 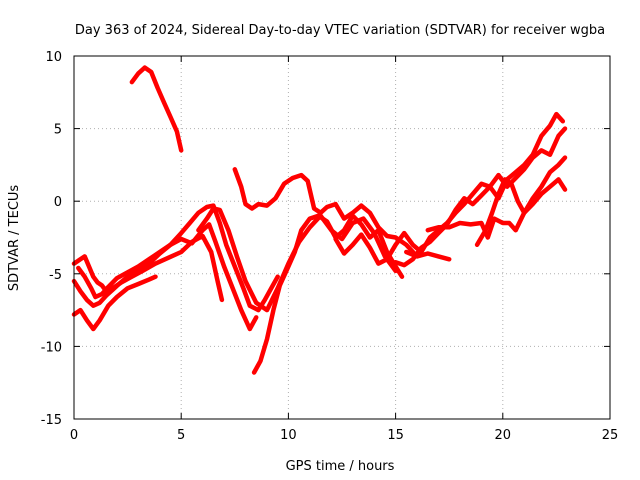 I want to click on series-line-s9, so click(x=449, y=188).